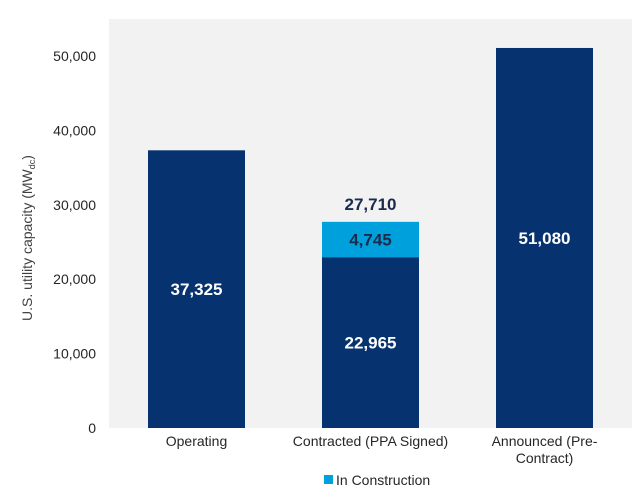 Image resolution: width=644 pixels, height=494 pixels. Describe the element at coordinates (74, 56) in the screenshot. I see `y-tick-label: 50,000` at that location.